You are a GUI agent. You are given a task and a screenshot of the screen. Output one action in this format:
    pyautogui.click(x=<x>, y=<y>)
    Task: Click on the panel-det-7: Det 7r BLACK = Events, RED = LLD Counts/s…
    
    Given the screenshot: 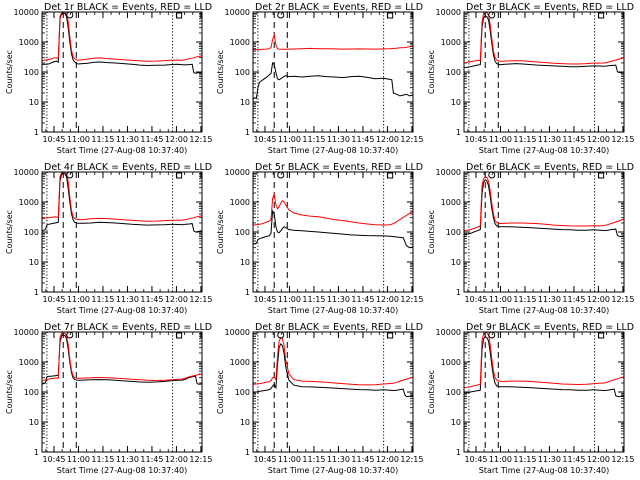 What is the action you would take?
    pyautogui.click(x=108, y=398)
    